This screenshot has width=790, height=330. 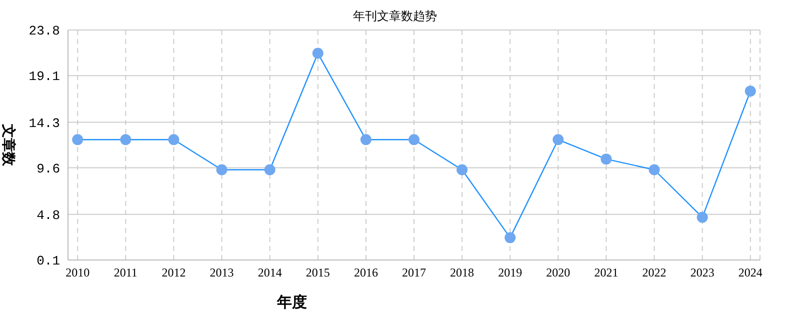 I want to click on x-tick-label: 2016, so click(x=366, y=273).